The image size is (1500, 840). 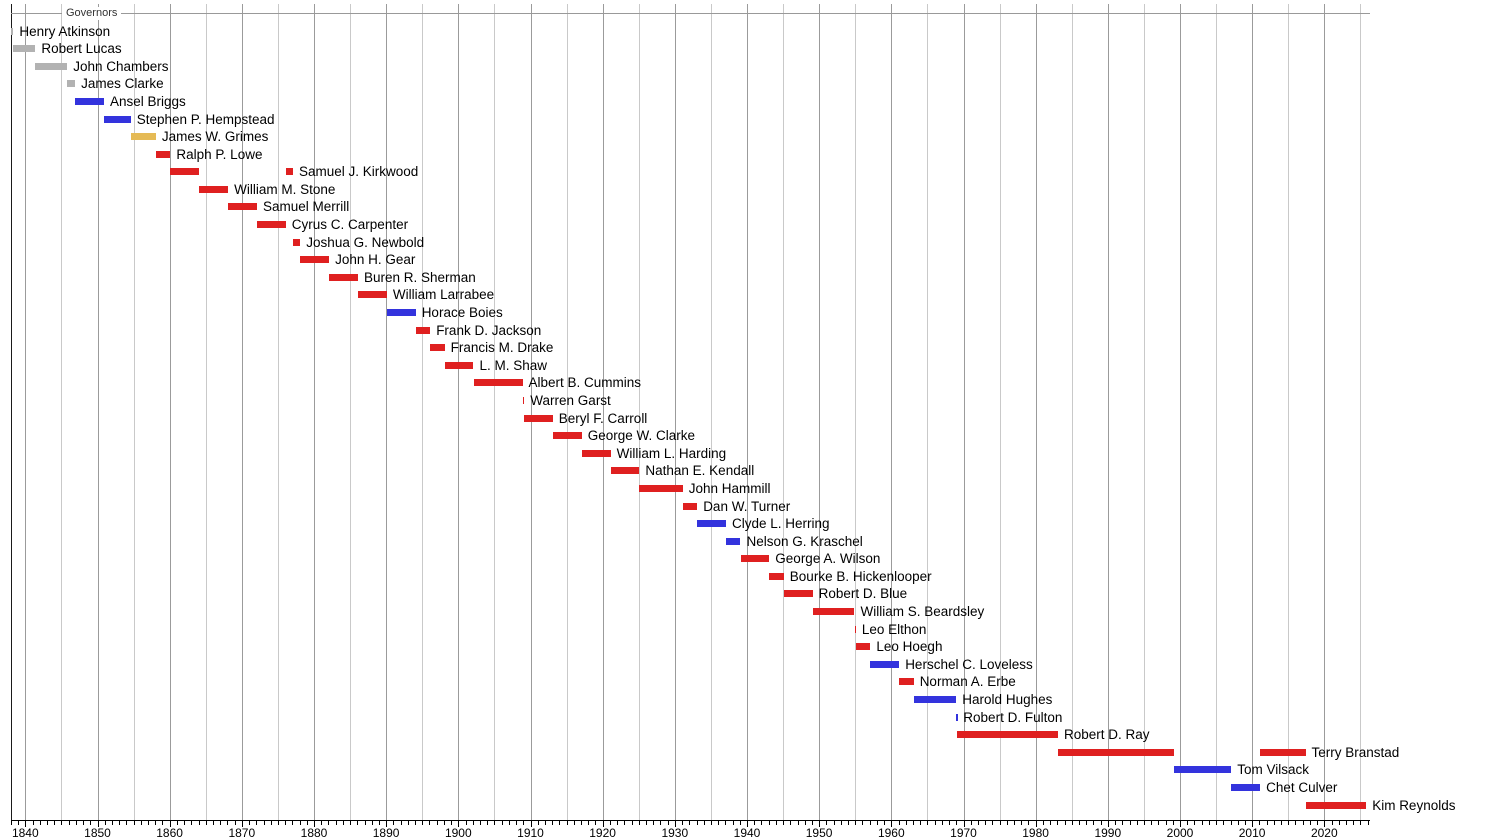 I want to click on x-axis-year-label: 2000, so click(x=1180, y=833).